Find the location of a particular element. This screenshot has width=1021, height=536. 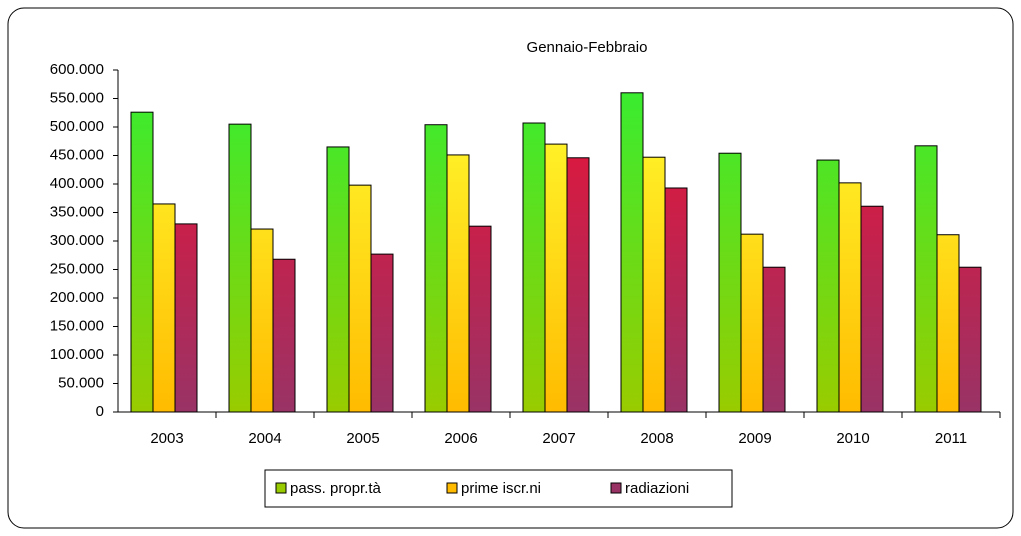

y-tick-label: 0 is located at coordinates (100, 411).